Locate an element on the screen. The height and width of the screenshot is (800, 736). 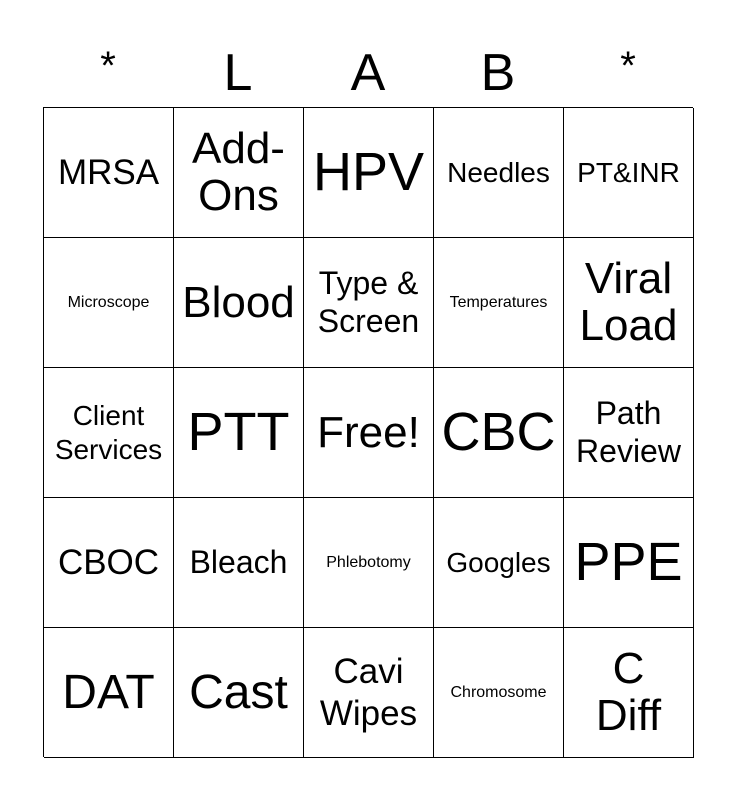
bingo-header: * L A B * is located at coordinates (368, 73).